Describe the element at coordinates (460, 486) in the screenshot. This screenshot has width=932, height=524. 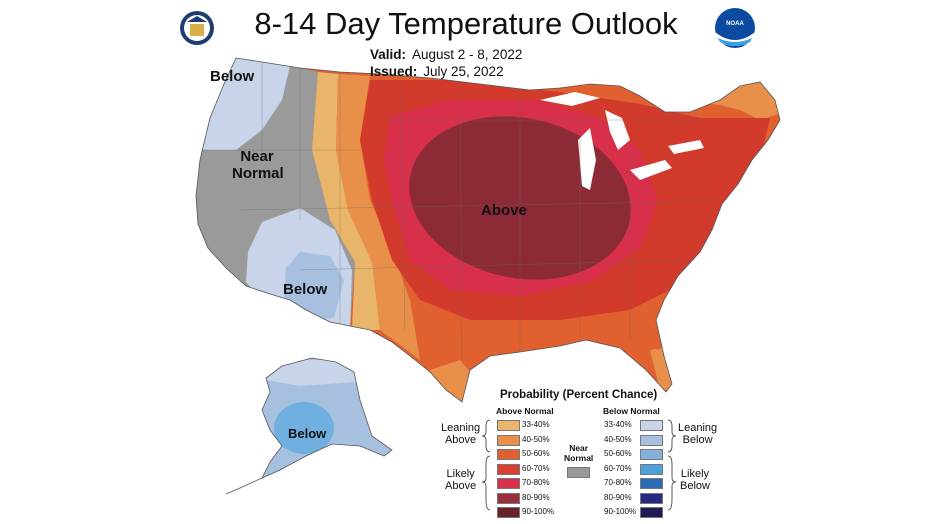
I see `likely-above-line2: Above` at that location.